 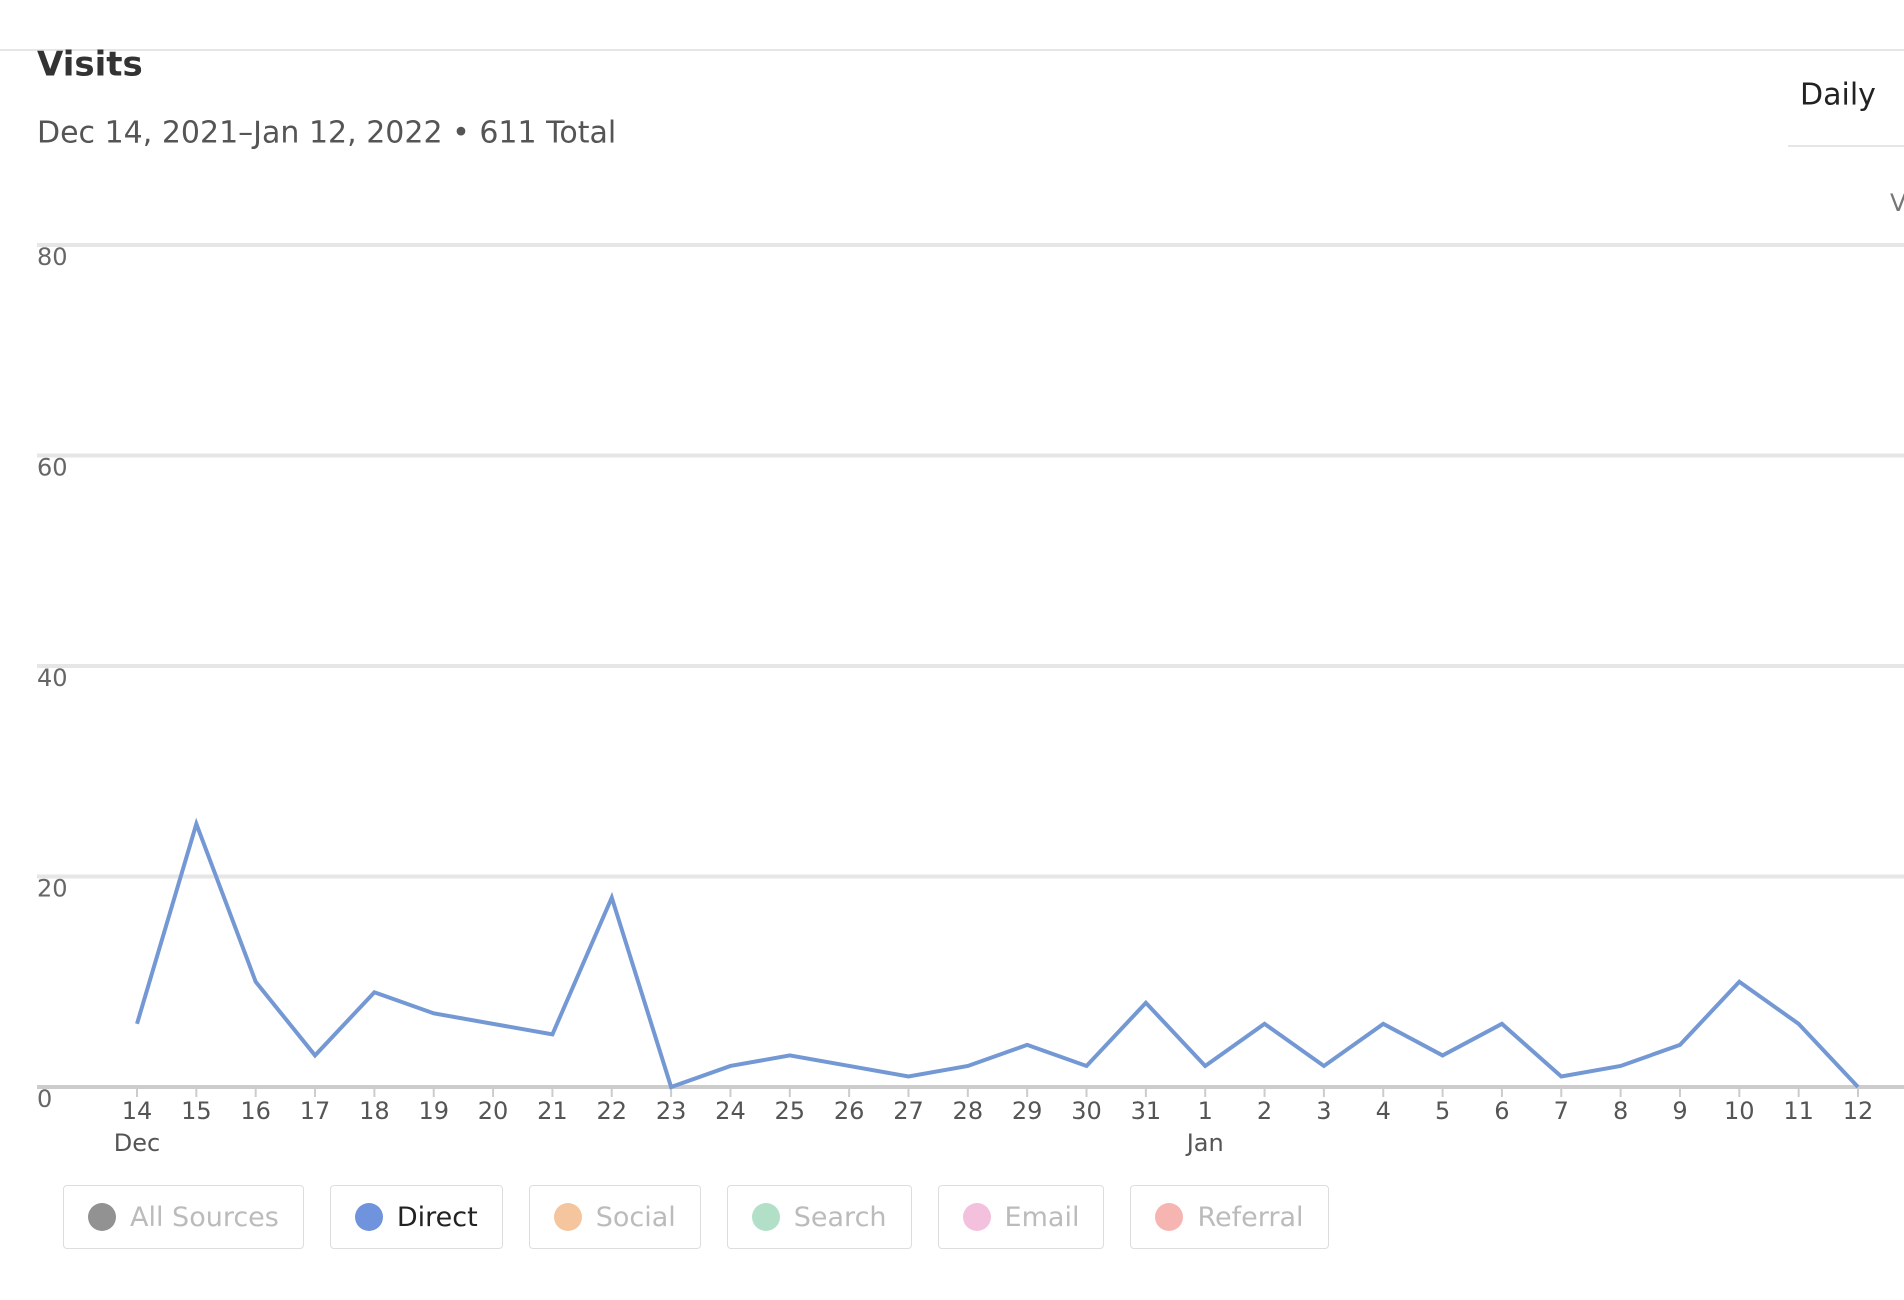 What do you see at coordinates (840, 1217) in the screenshot?
I see `source-label: Search` at bounding box center [840, 1217].